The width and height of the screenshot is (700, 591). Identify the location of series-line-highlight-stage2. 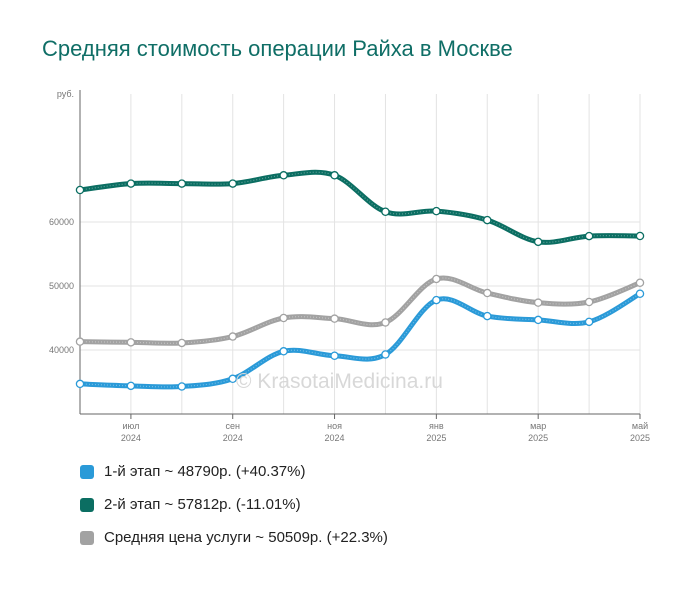
(360, 207).